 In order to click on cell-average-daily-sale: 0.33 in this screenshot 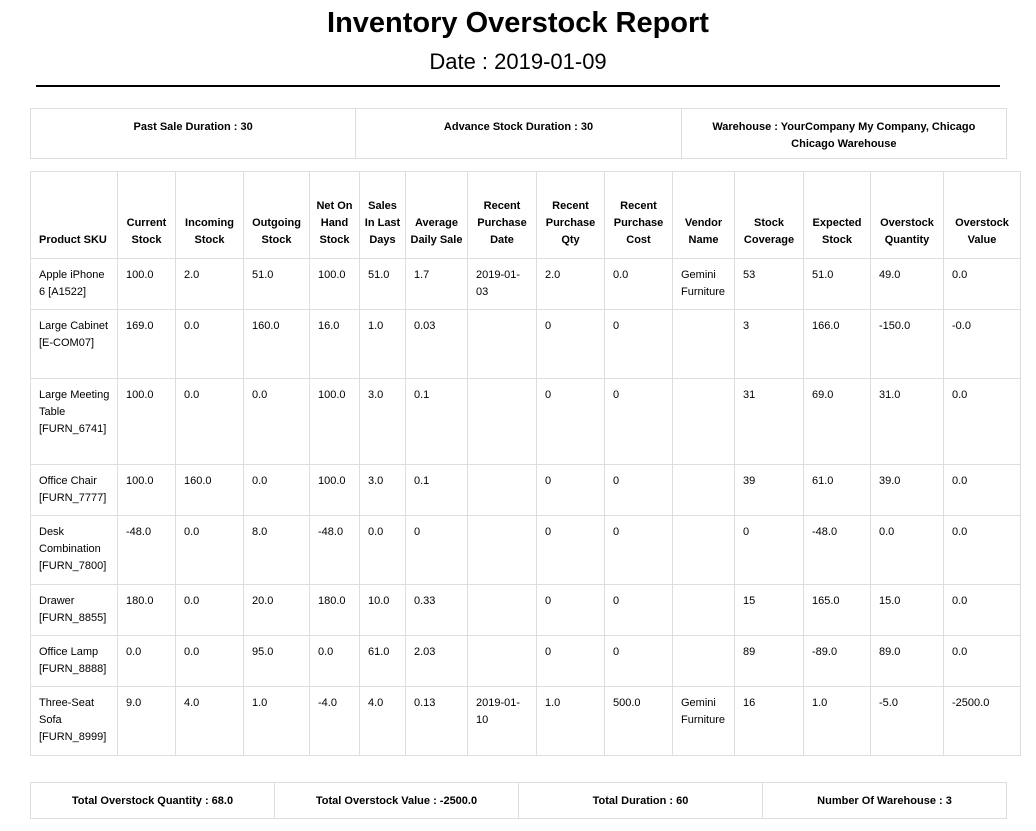, I will do `click(436, 610)`.